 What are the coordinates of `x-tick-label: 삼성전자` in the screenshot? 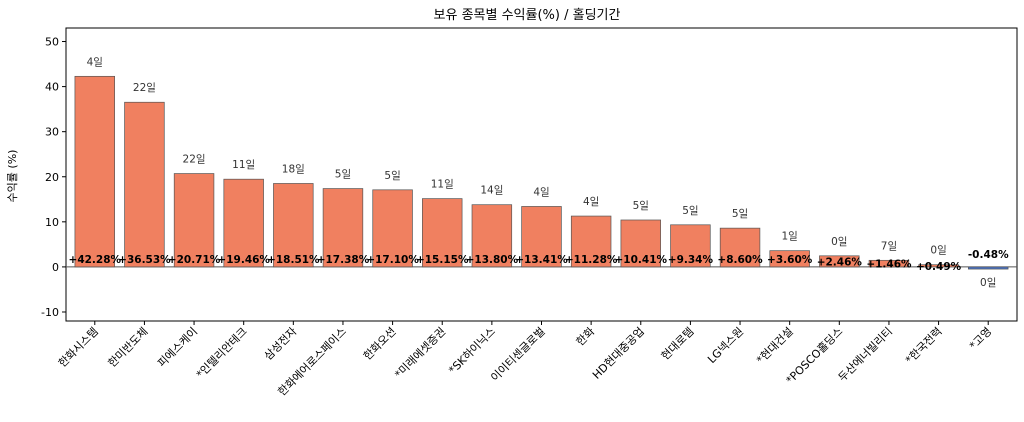 It's located at (281, 344).